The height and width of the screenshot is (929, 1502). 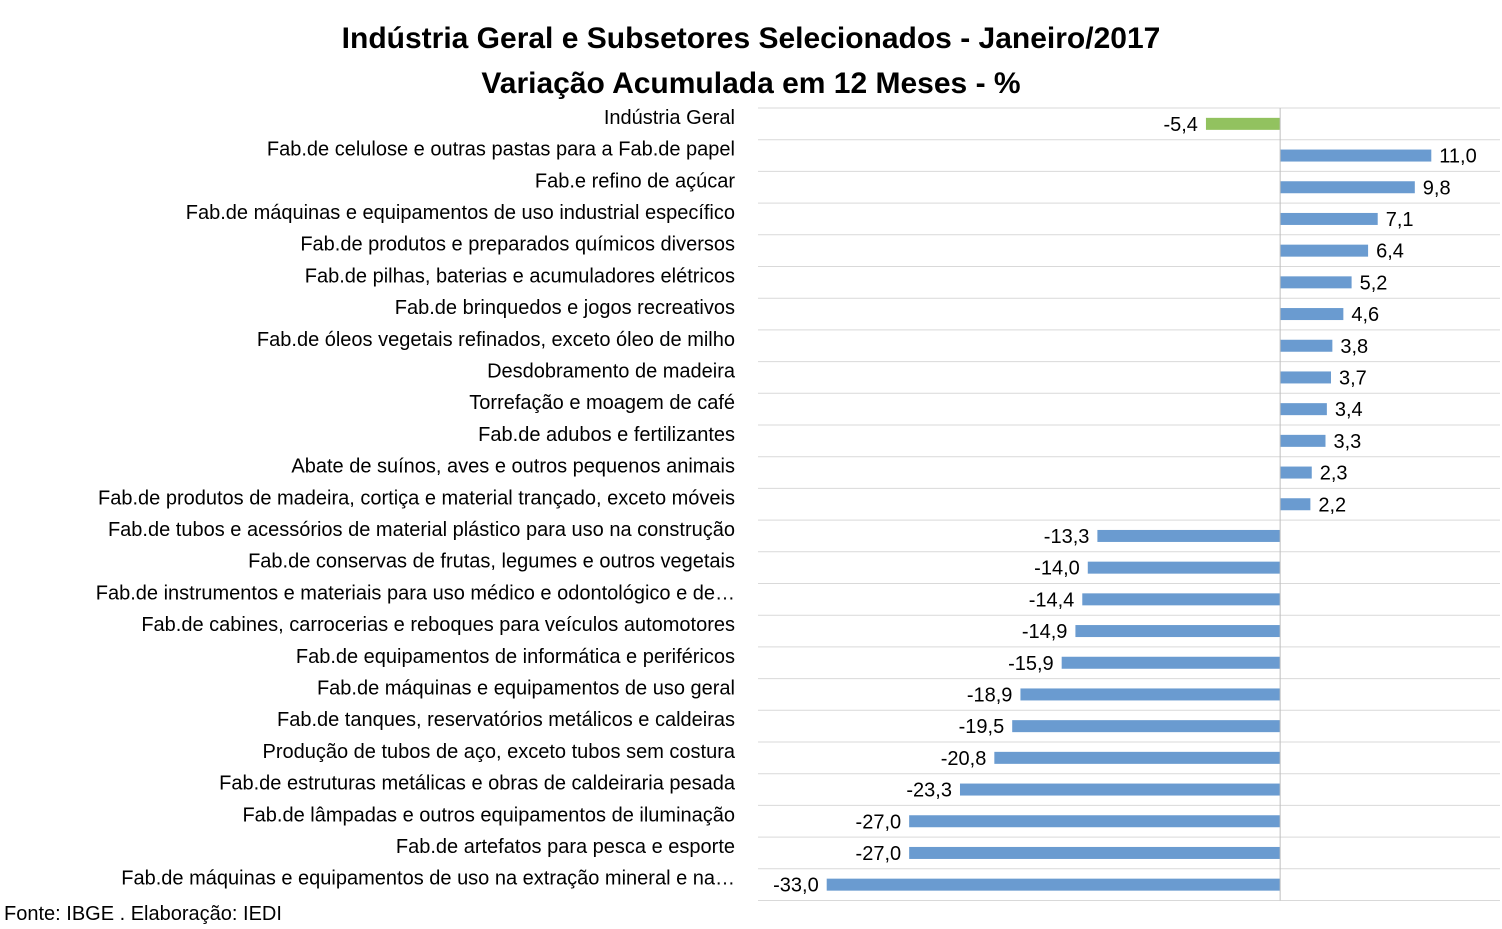 I want to click on value-label: 11,0, so click(x=1457, y=157).